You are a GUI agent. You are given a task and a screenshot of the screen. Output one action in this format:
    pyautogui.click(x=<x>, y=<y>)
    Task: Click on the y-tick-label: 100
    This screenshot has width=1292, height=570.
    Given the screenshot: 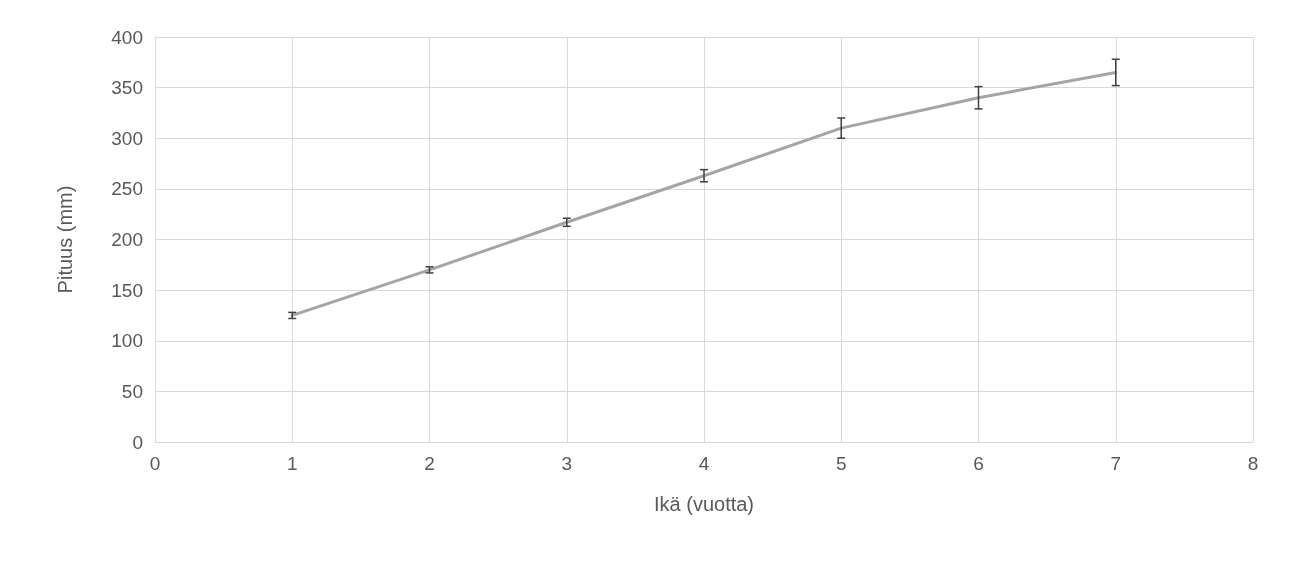 What is the action you would take?
    pyautogui.click(x=127, y=341)
    